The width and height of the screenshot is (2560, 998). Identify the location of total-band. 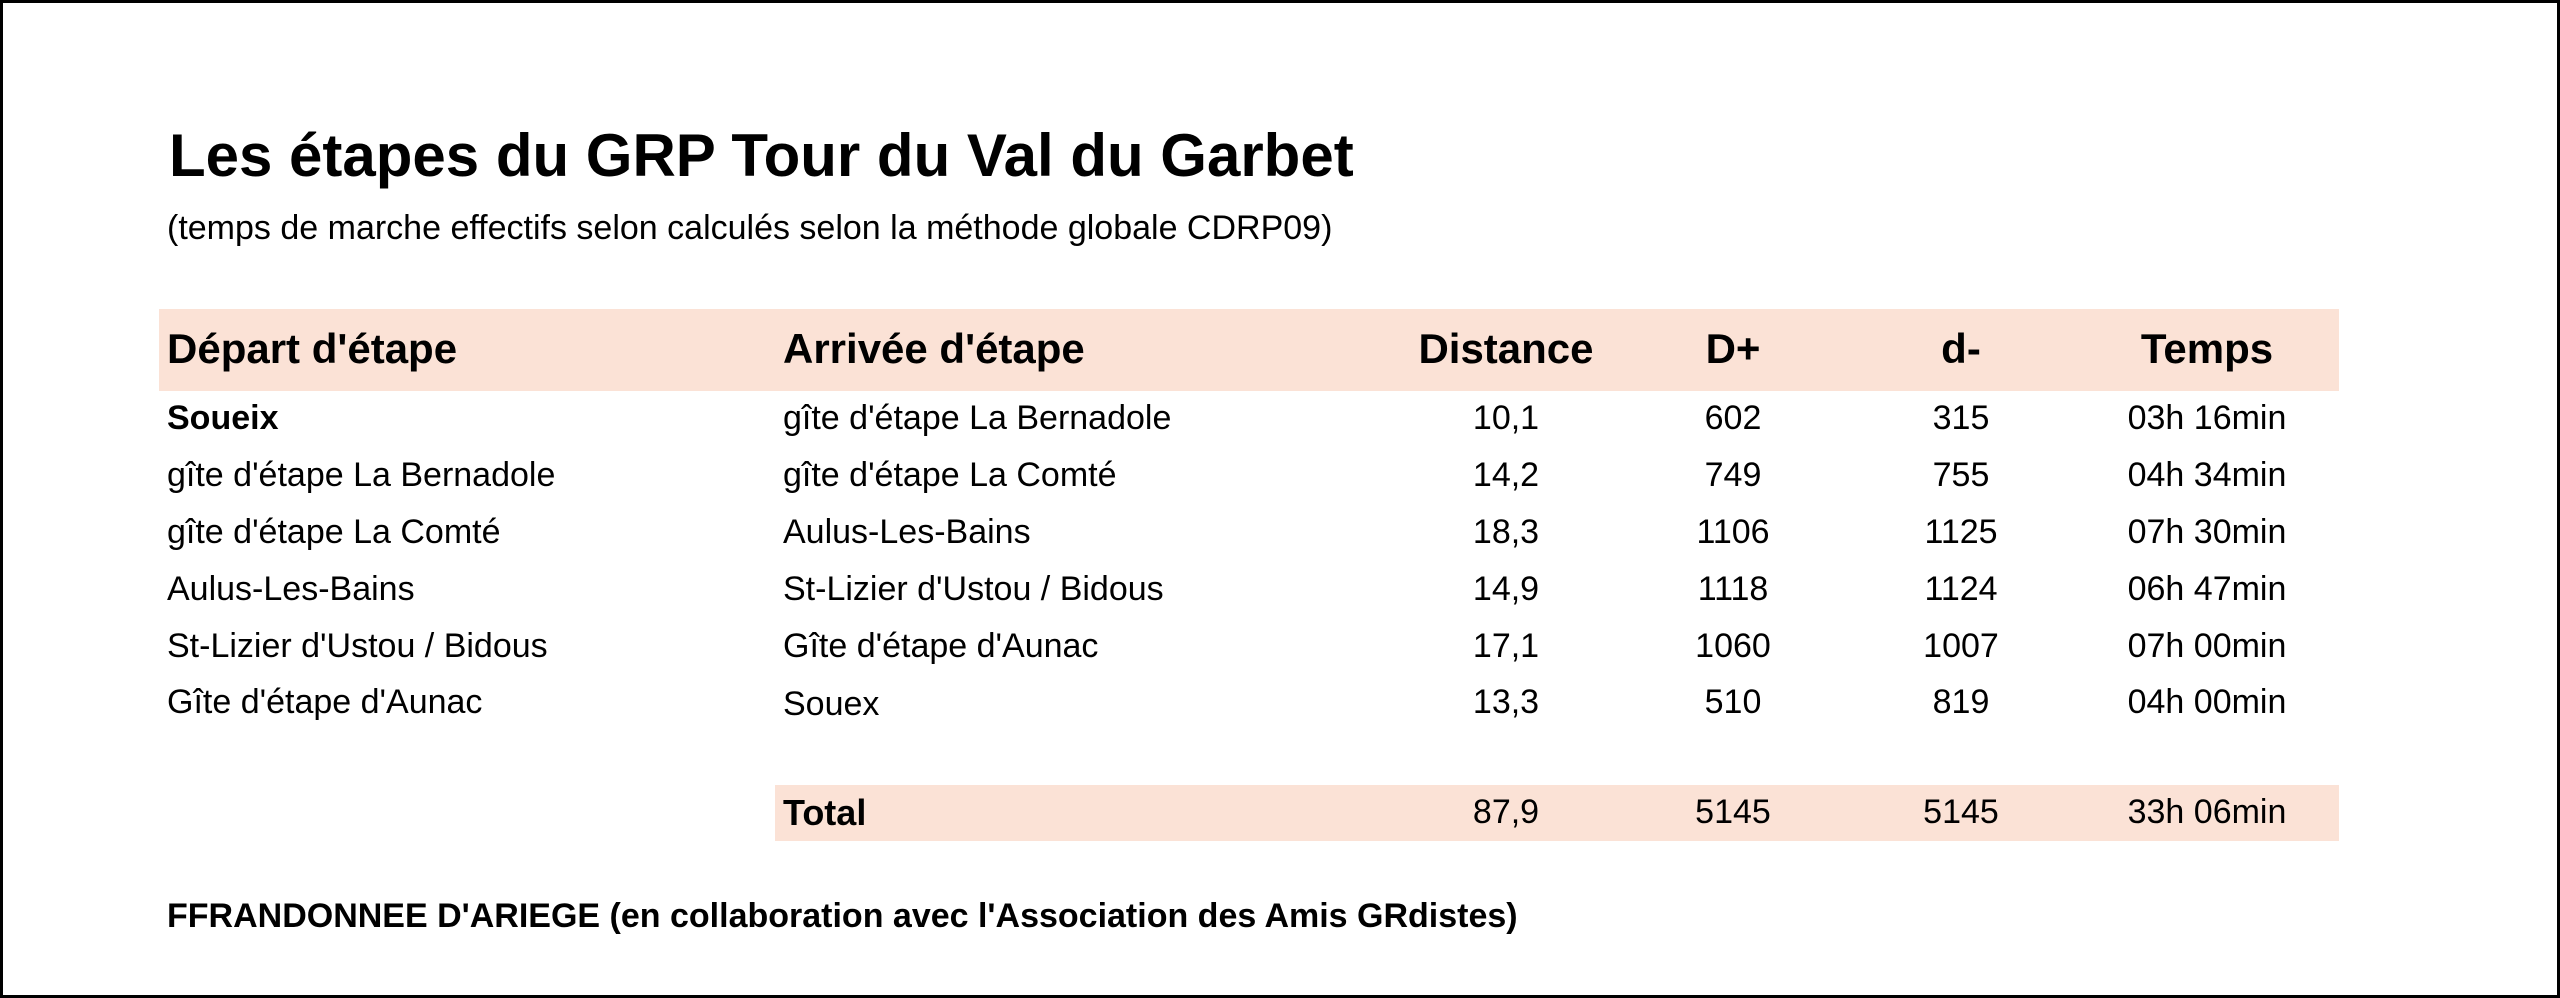
(1557, 813).